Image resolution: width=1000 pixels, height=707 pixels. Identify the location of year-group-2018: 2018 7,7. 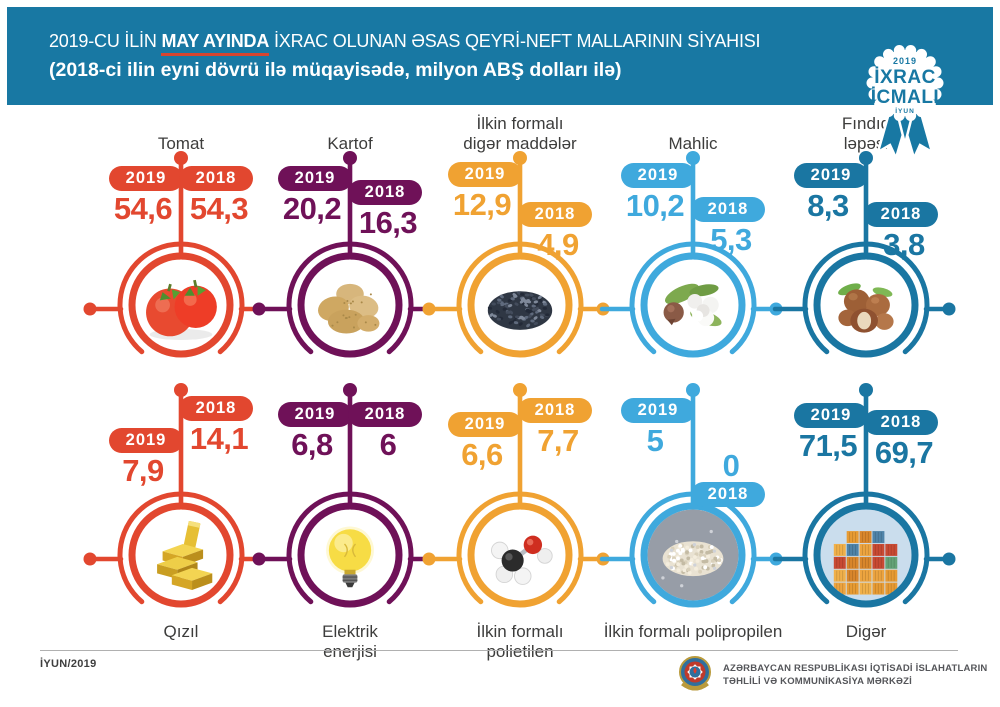
(558, 427).